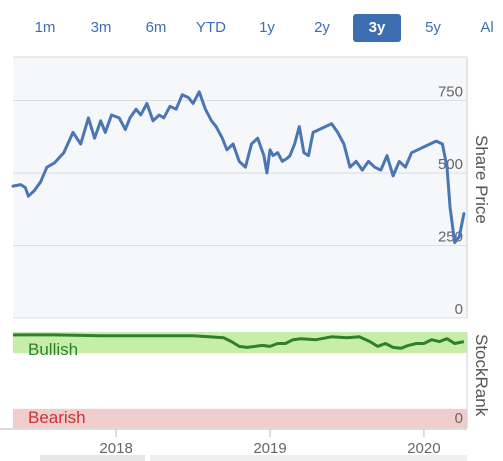 The width and height of the screenshot is (503, 461). Describe the element at coordinates (450, 164) in the screenshot. I see `price-y-tick-label: 500` at that location.